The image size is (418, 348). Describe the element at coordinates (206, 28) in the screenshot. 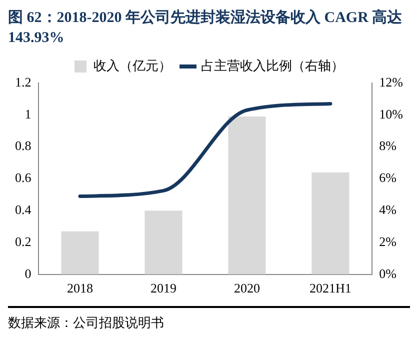

I see `chart-title: 图 62：2018-2020 年公司先进封装湿法设备收入 CAGR 高达 143.93%` at that location.